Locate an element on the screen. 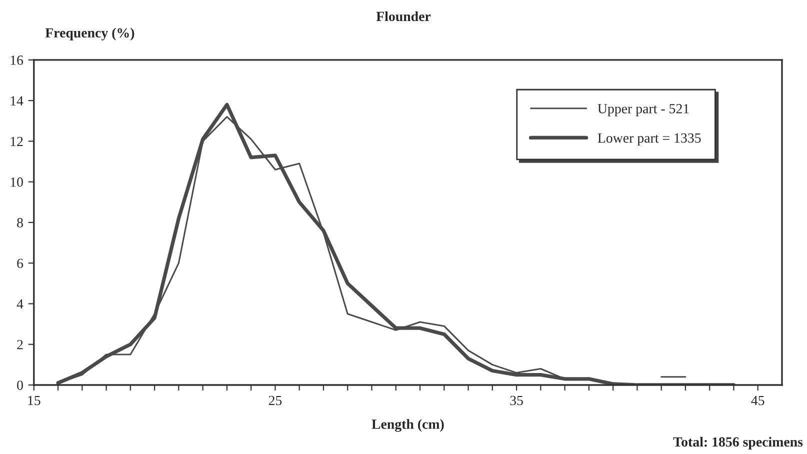 Image resolution: width=807 pixels, height=454 pixels. y-tick-label: 2 is located at coordinates (20, 345).